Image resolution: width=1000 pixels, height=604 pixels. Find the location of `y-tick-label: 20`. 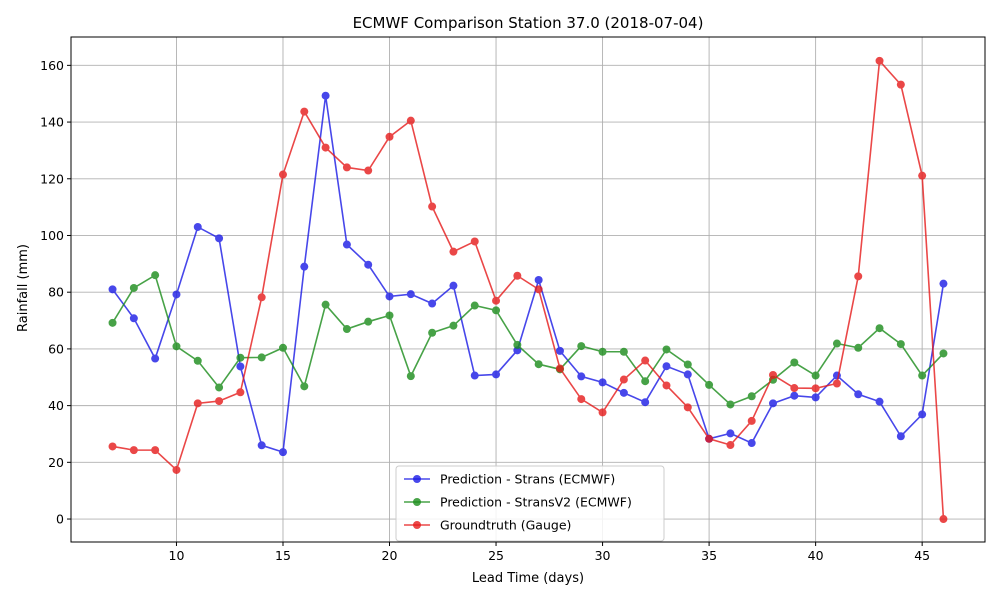

y-tick-label: 20 is located at coordinates (56, 462).